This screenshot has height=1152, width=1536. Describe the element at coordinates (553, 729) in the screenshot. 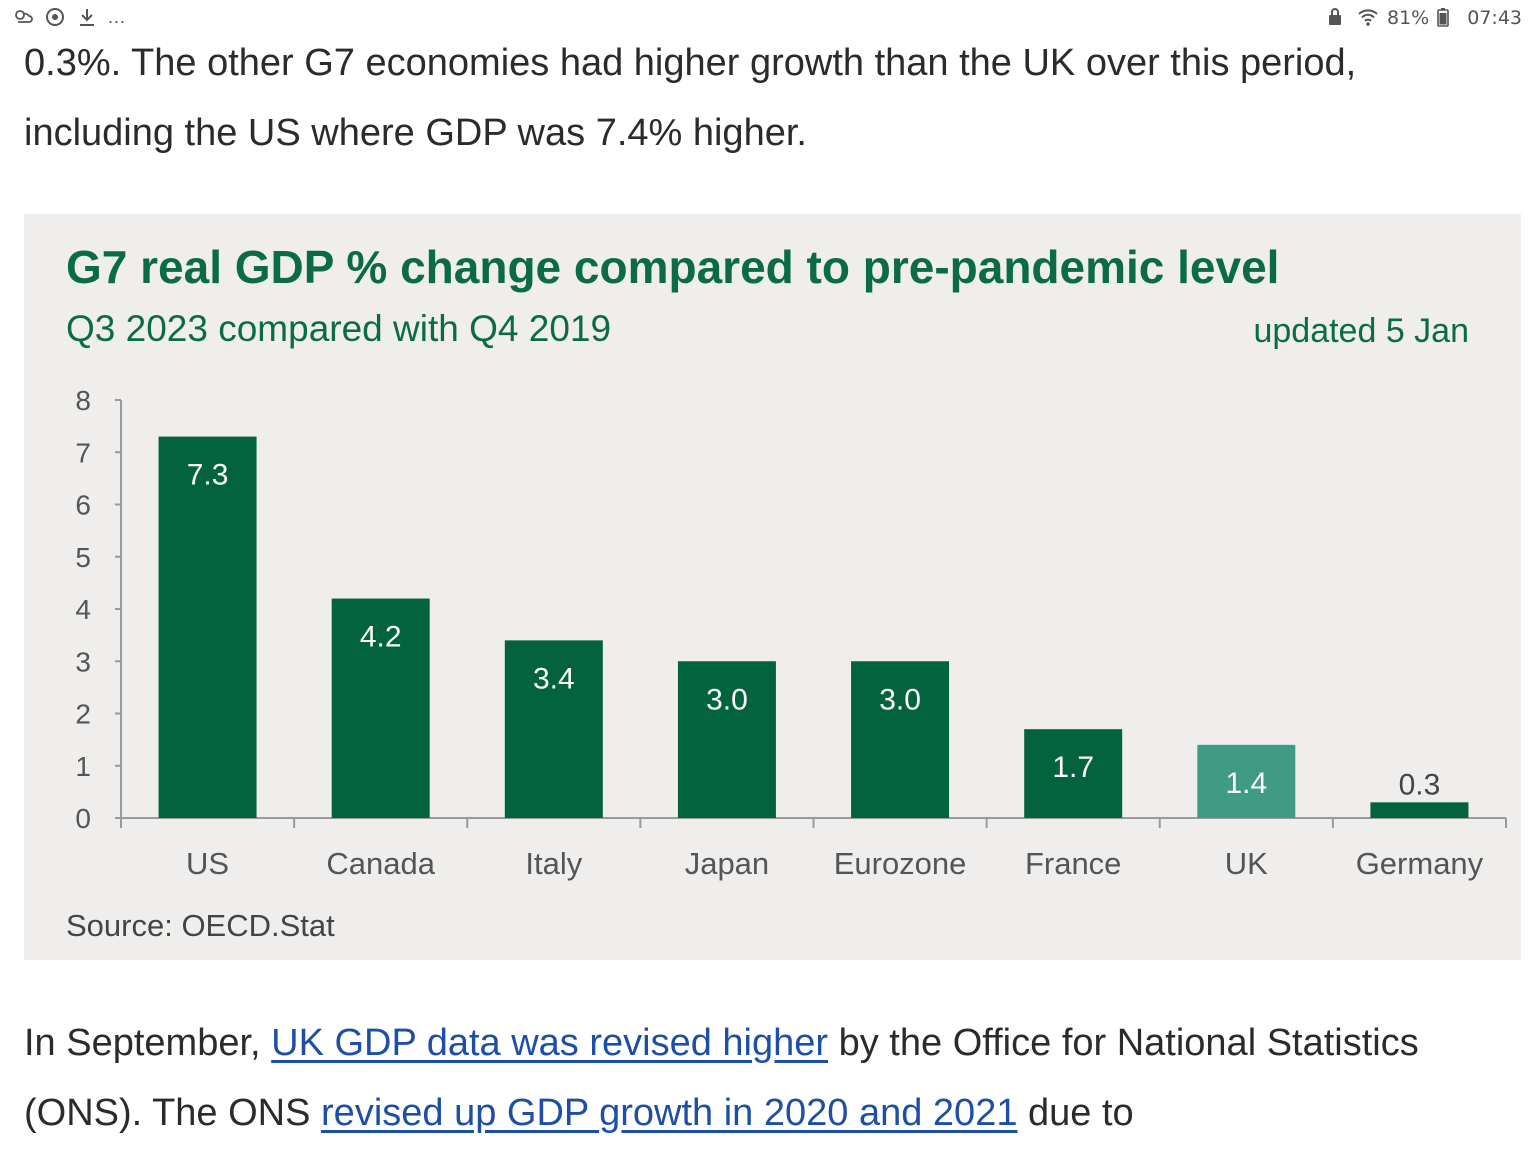

I see `bar-italy` at that location.